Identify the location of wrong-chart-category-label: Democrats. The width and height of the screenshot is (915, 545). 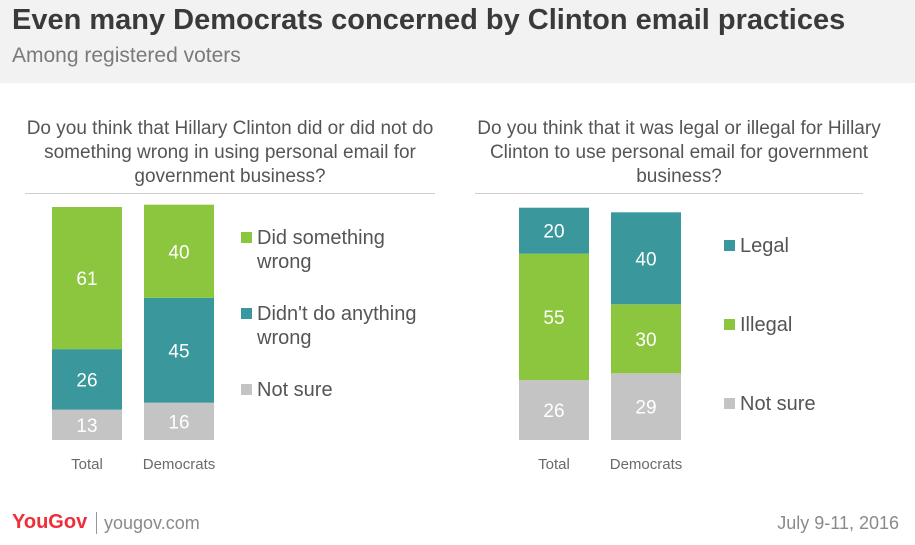
(179, 464).